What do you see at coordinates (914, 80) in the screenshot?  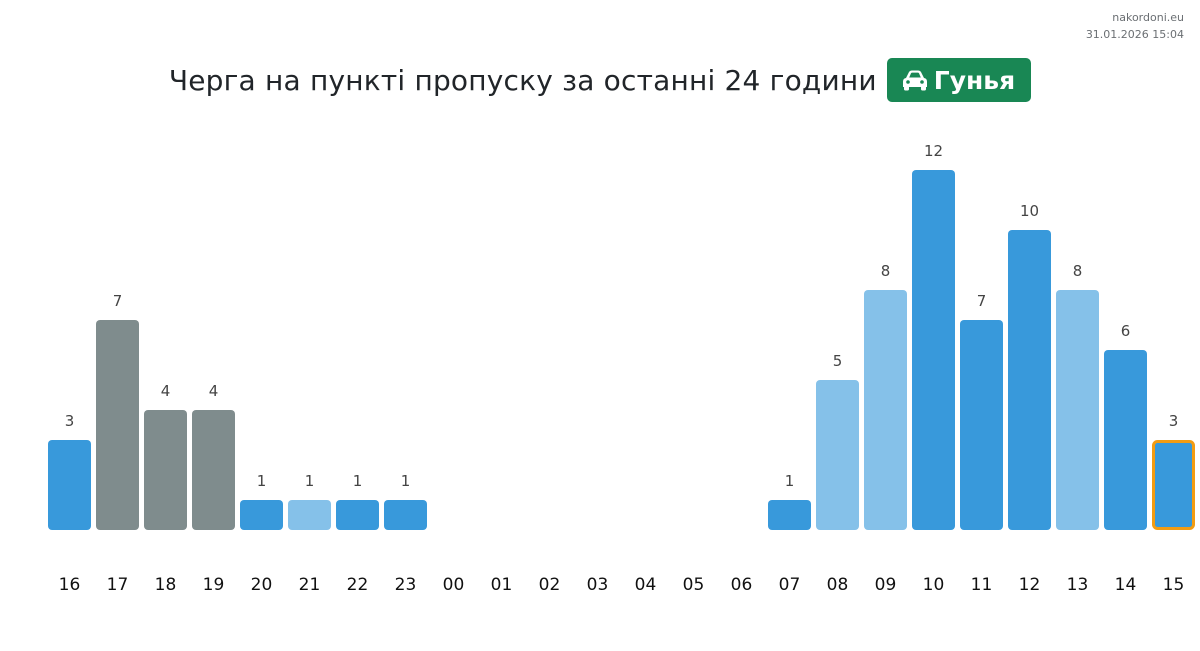 I see `car-icon` at bounding box center [914, 80].